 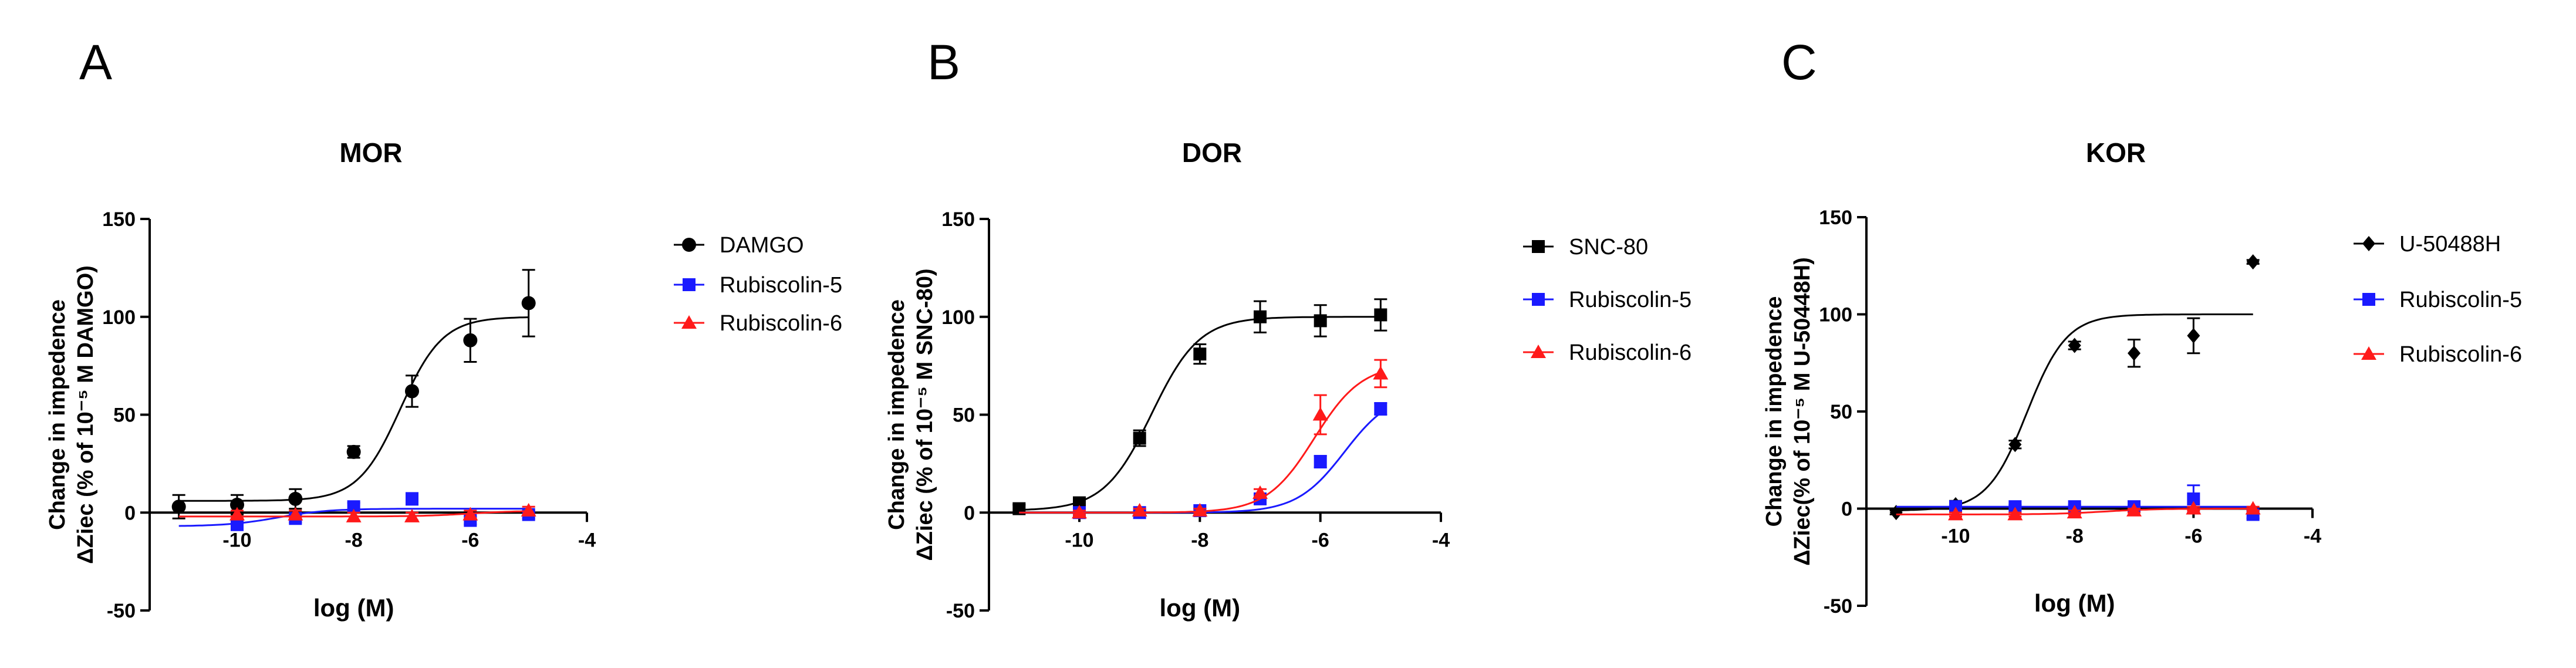 What do you see at coordinates (762, 245) in the screenshot?
I see `legend-label: DAMGO` at bounding box center [762, 245].